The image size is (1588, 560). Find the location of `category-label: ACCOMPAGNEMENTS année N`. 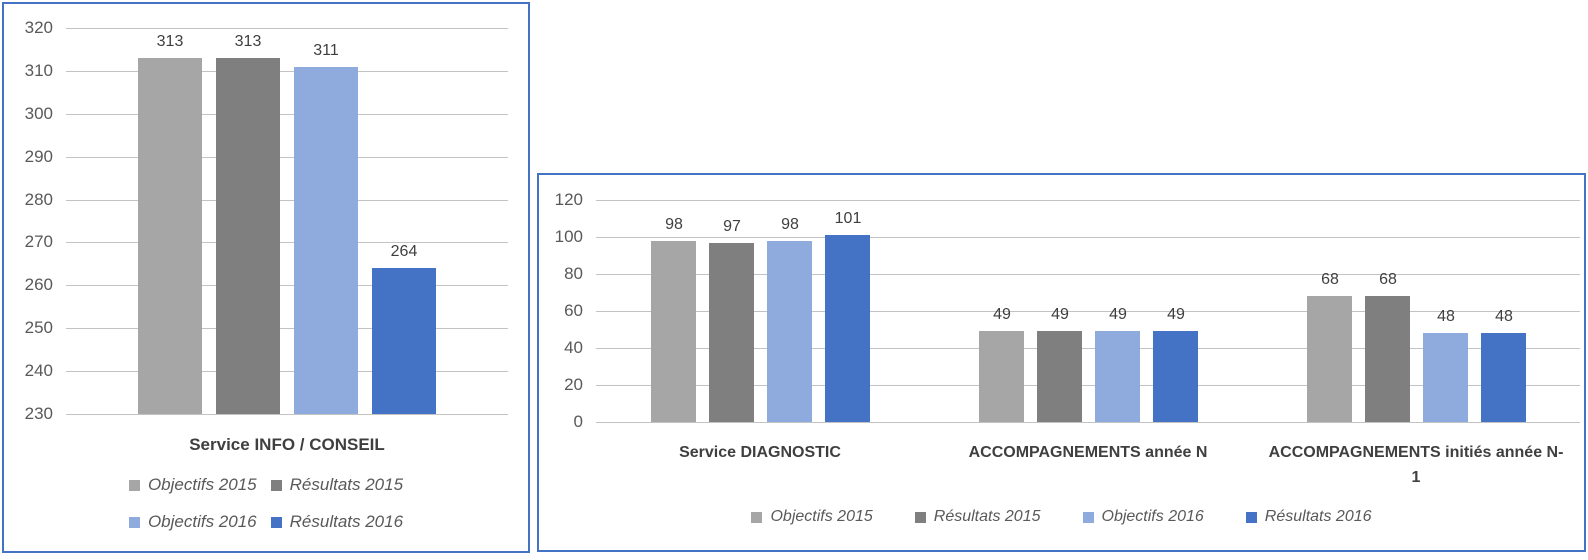

category-label: ACCOMPAGNEMENTS année N is located at coordinates (1088, 452).